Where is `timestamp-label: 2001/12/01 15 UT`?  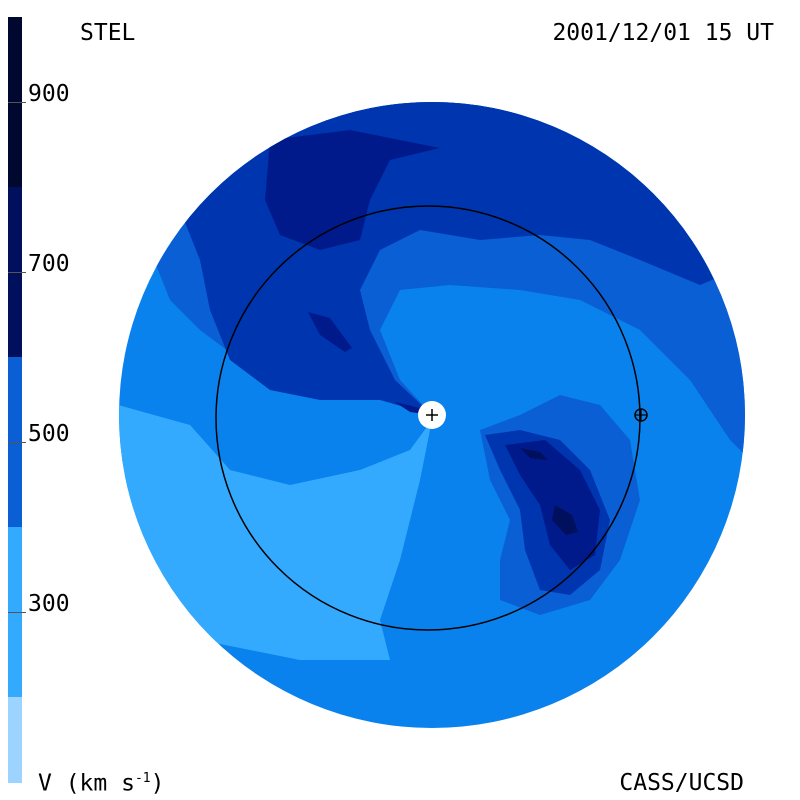 timestamp-label: 2001/12/01 15 UT is located at coordinates (663, 33).